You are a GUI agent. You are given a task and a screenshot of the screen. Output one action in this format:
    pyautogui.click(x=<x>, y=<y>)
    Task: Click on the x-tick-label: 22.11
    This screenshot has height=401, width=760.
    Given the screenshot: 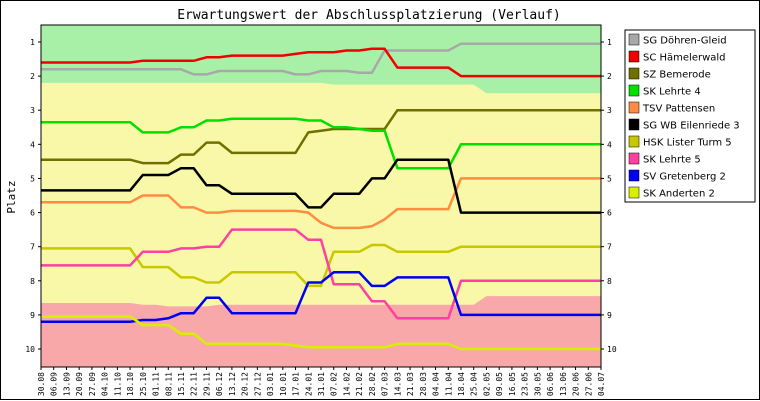 What is the action you would take?
    pyautogui.click(x=194, y=384)
    